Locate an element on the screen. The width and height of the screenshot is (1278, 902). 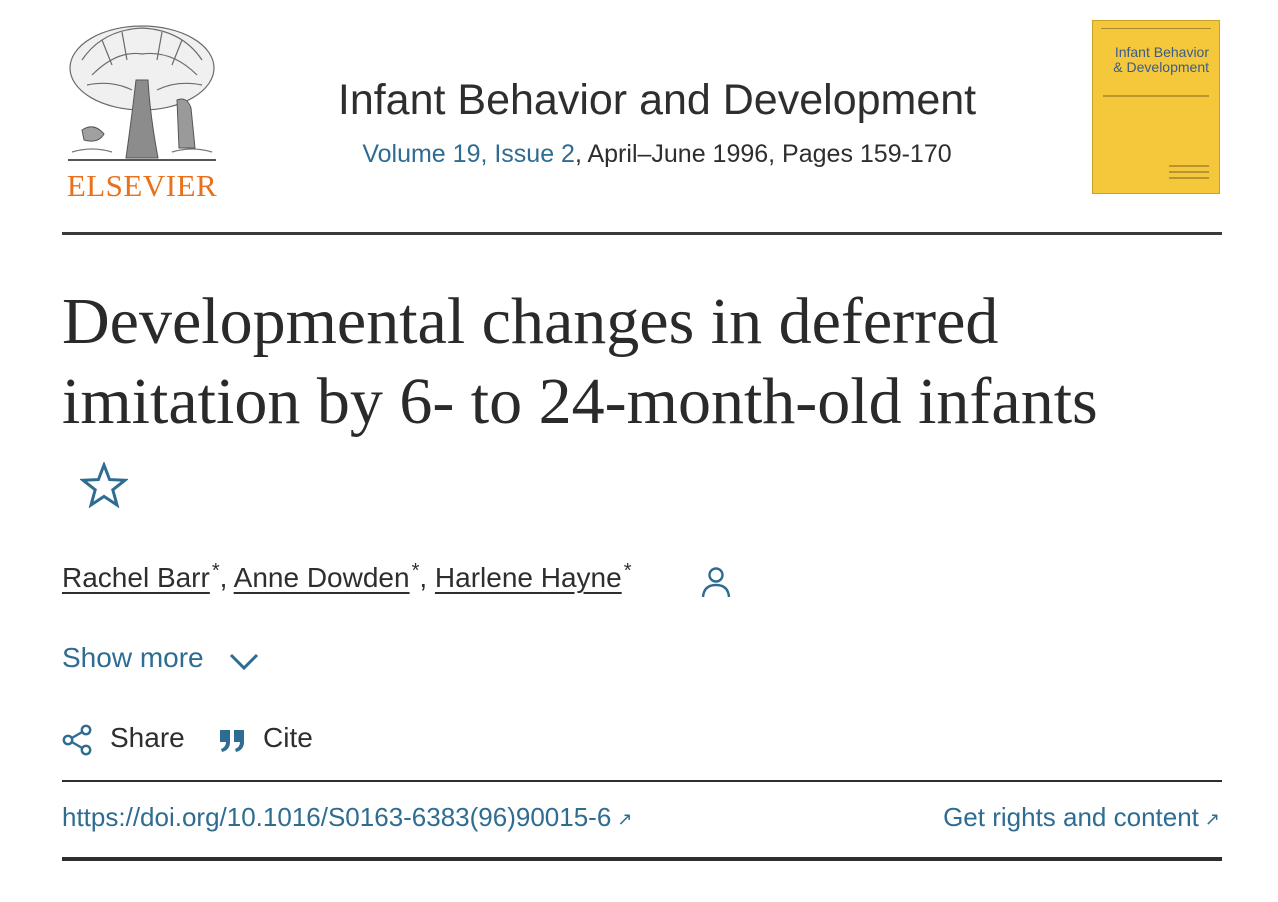
rights-link: Get rights and content ↗ is located at coordinates (1081, 817).